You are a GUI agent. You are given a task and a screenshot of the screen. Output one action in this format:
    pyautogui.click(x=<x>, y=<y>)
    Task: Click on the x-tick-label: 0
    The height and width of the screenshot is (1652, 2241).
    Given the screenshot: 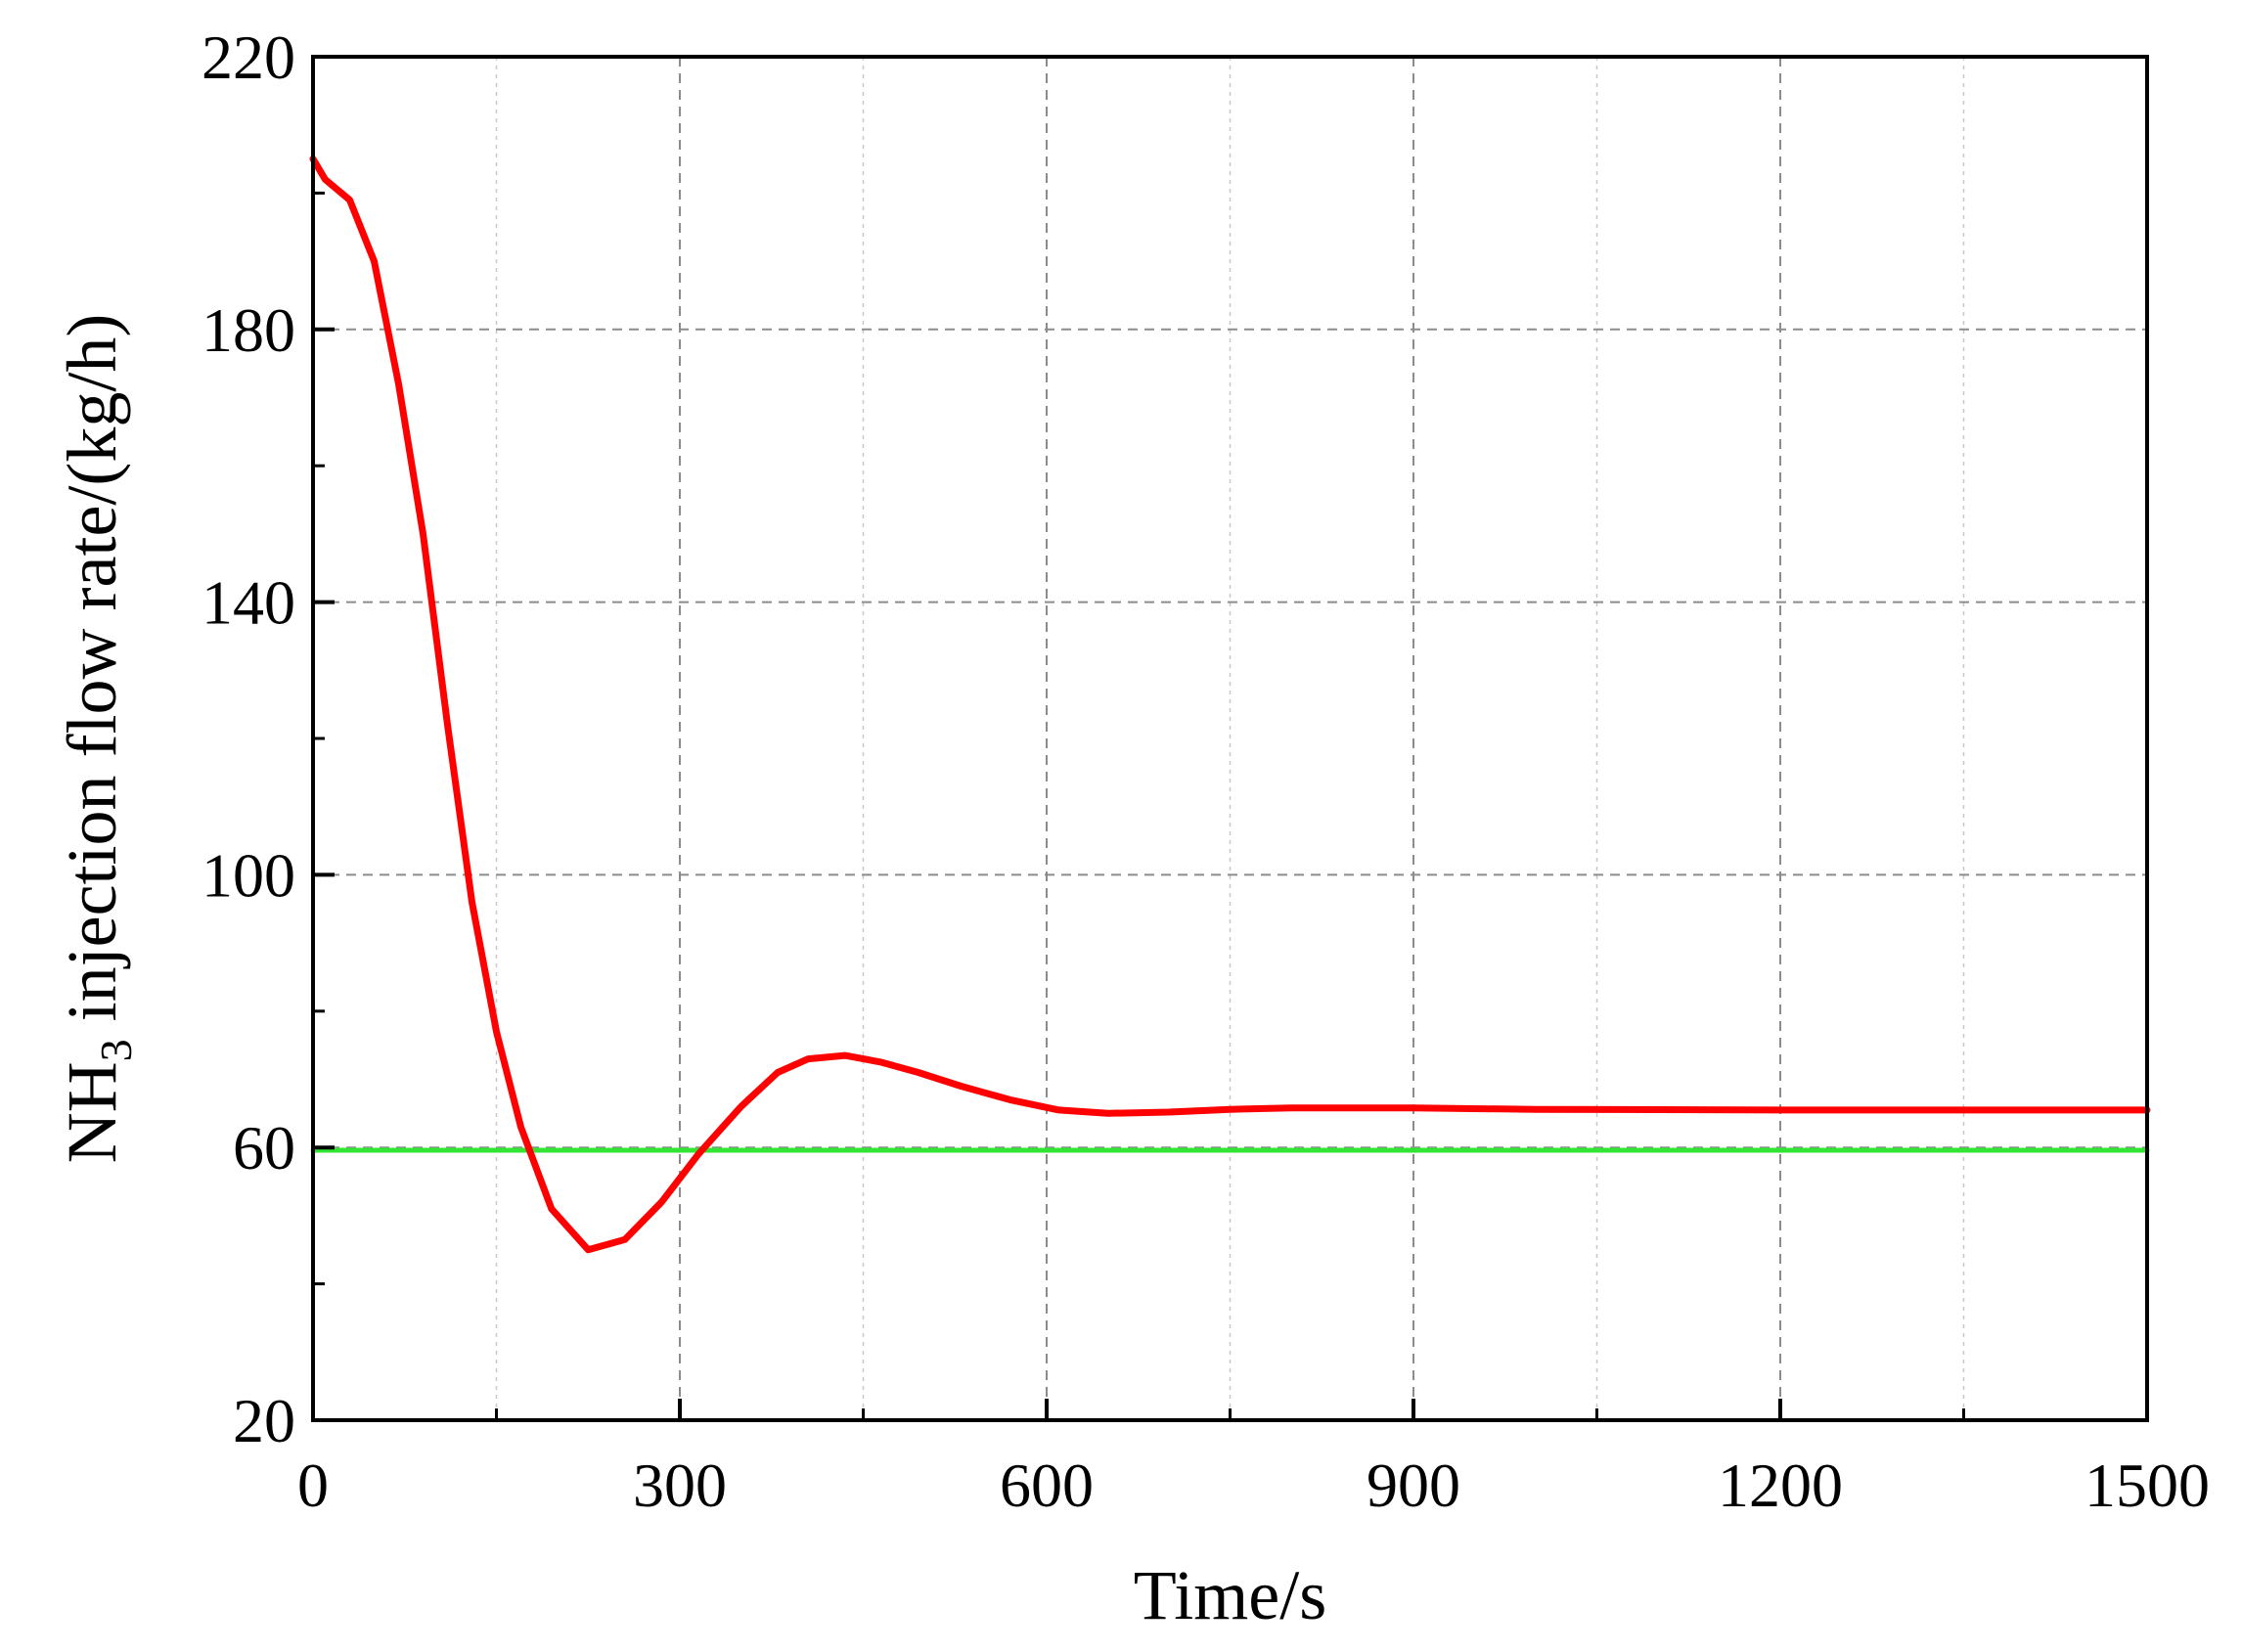 What is the action you would take?
    pyautogui.click(x=313, y=1485)
    